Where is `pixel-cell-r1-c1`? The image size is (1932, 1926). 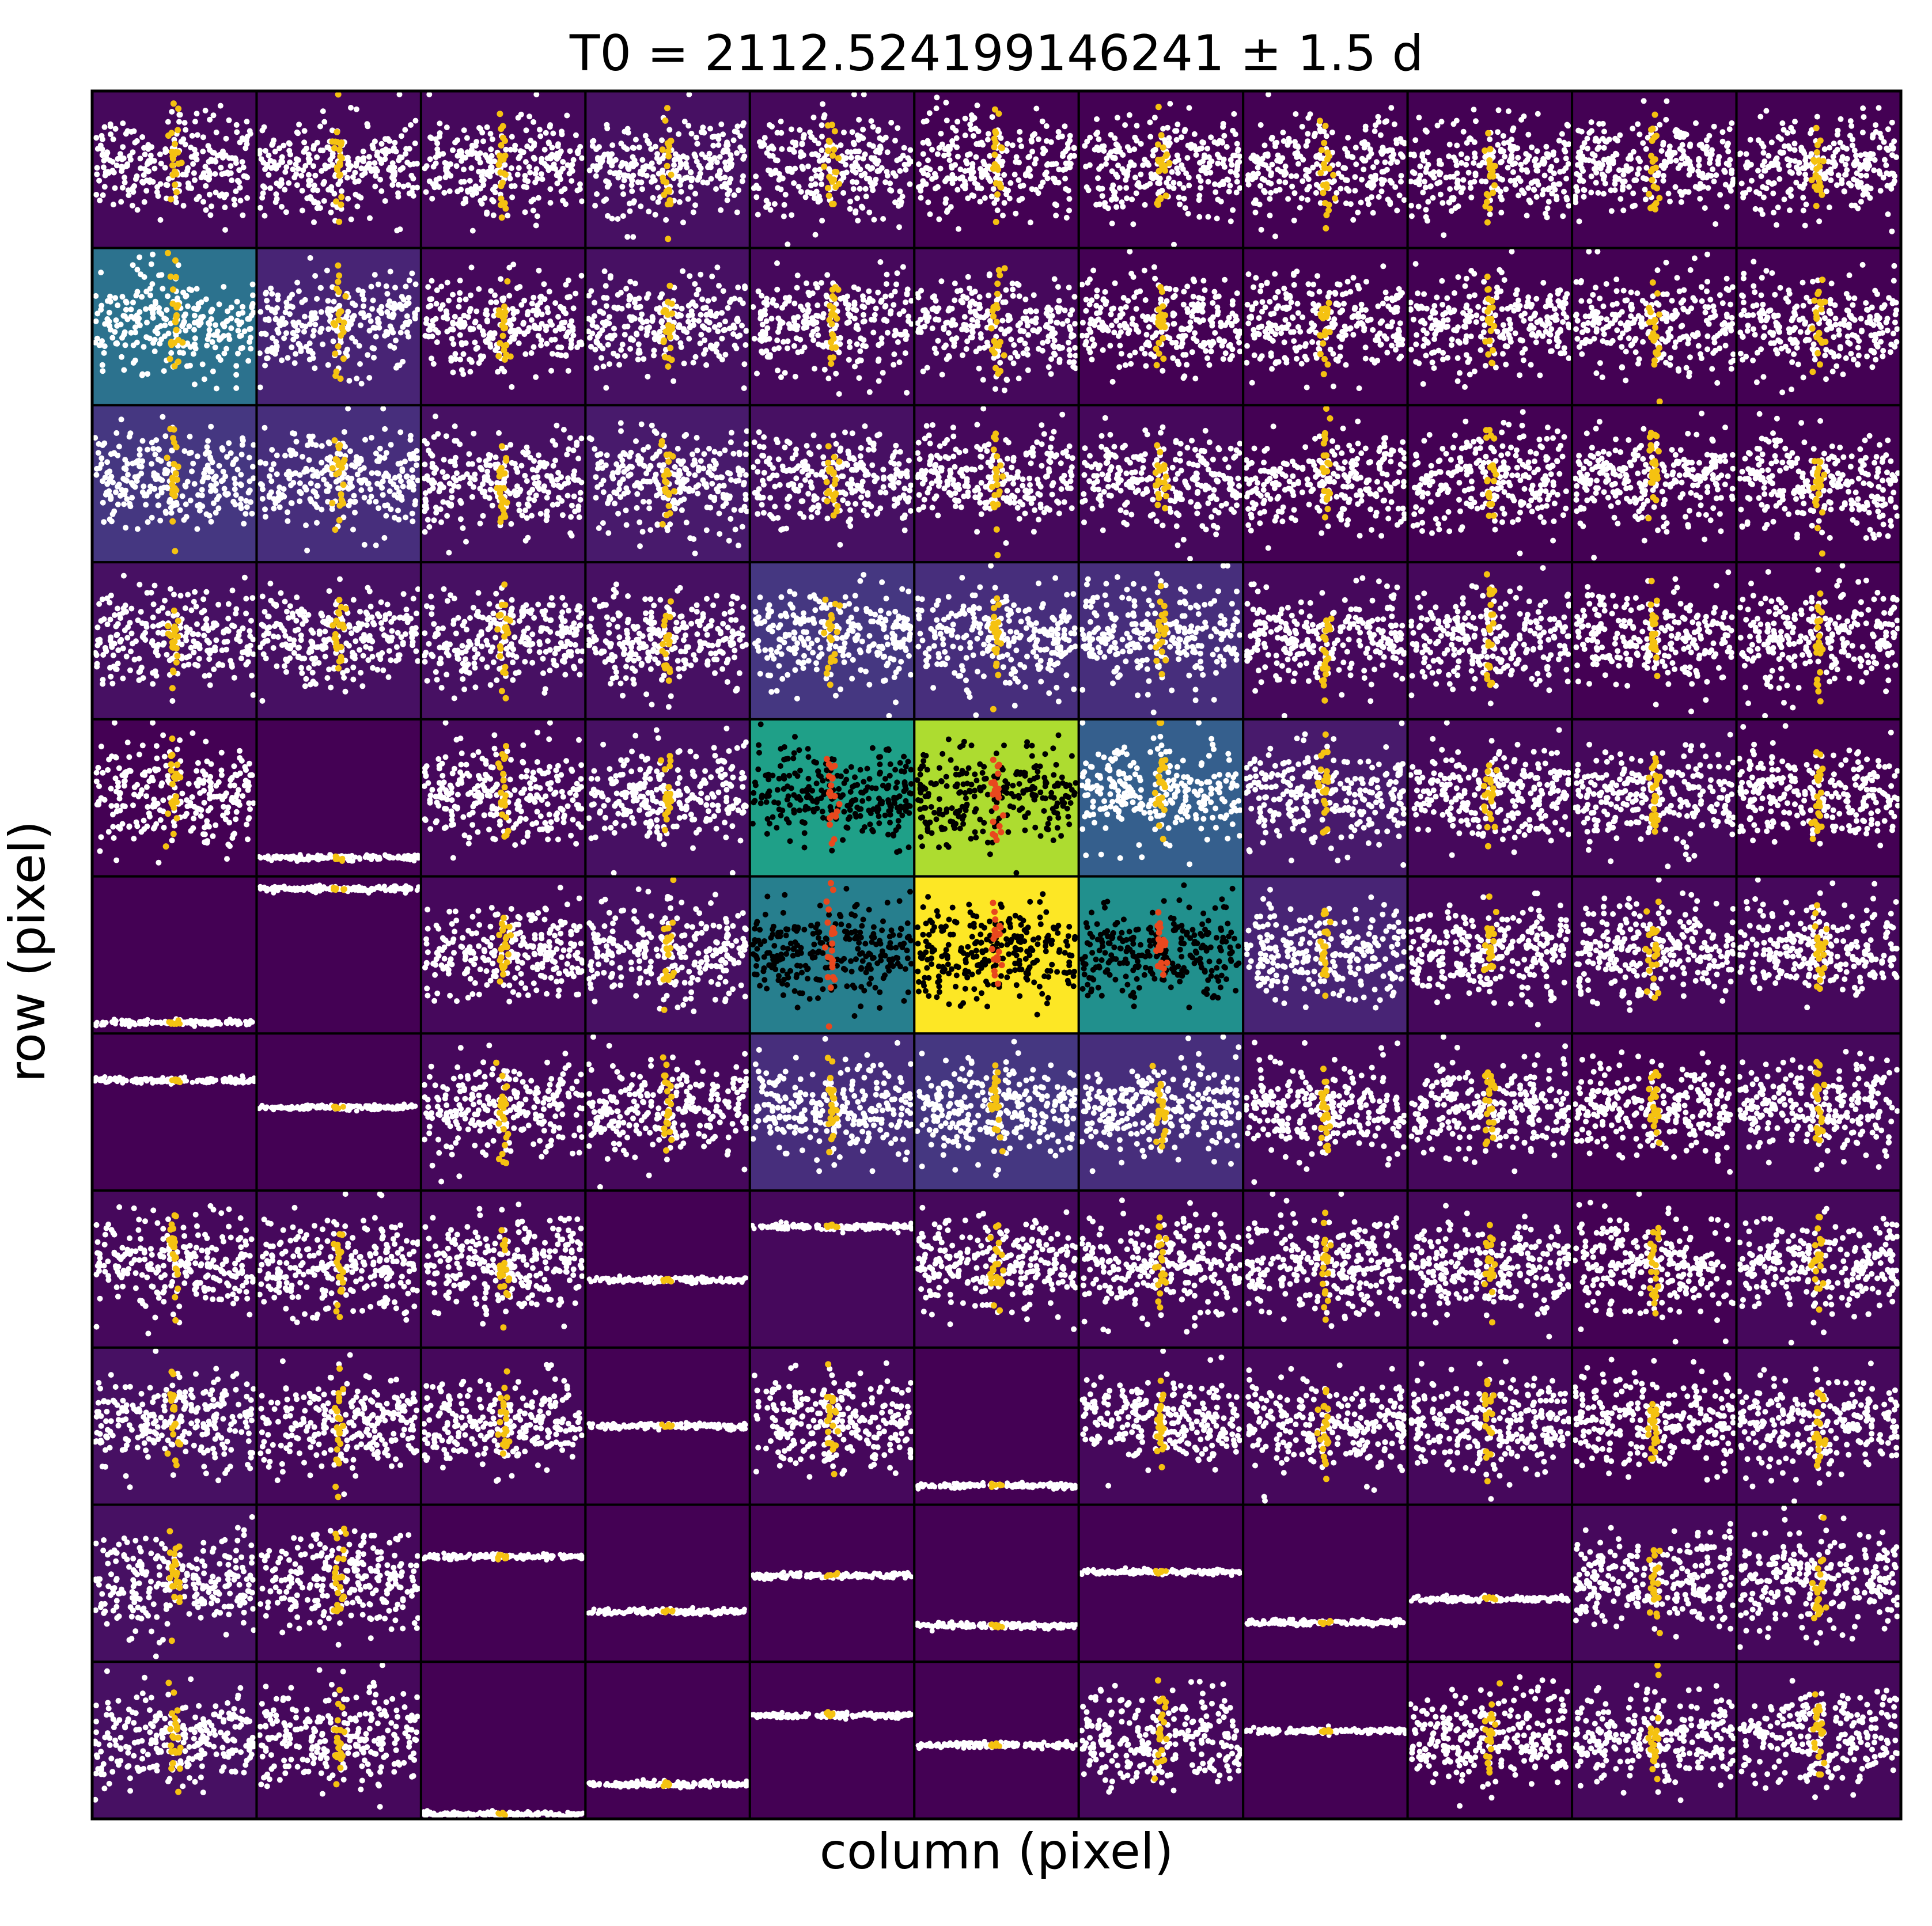 pixel-cell-r1-c1 is located at coordinates (338, 327).